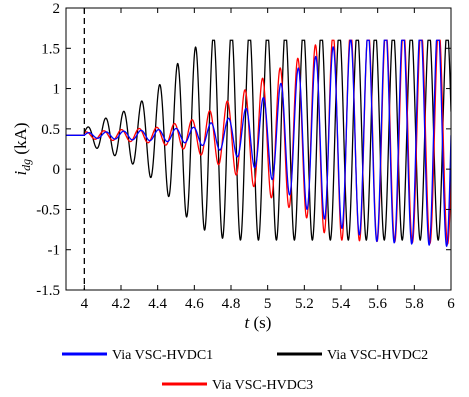 The image size is (469, 397). What do you see at coordinates (162, 355) in the screenshot?
I see `legend-label-hvdc1: Via VSC-HVDC1` at bounding box center [162, 355].